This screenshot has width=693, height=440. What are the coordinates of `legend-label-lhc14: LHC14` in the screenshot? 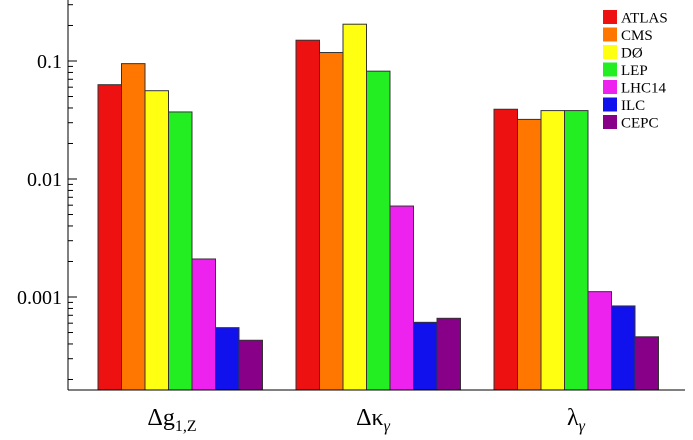 It's located at (644, 89).